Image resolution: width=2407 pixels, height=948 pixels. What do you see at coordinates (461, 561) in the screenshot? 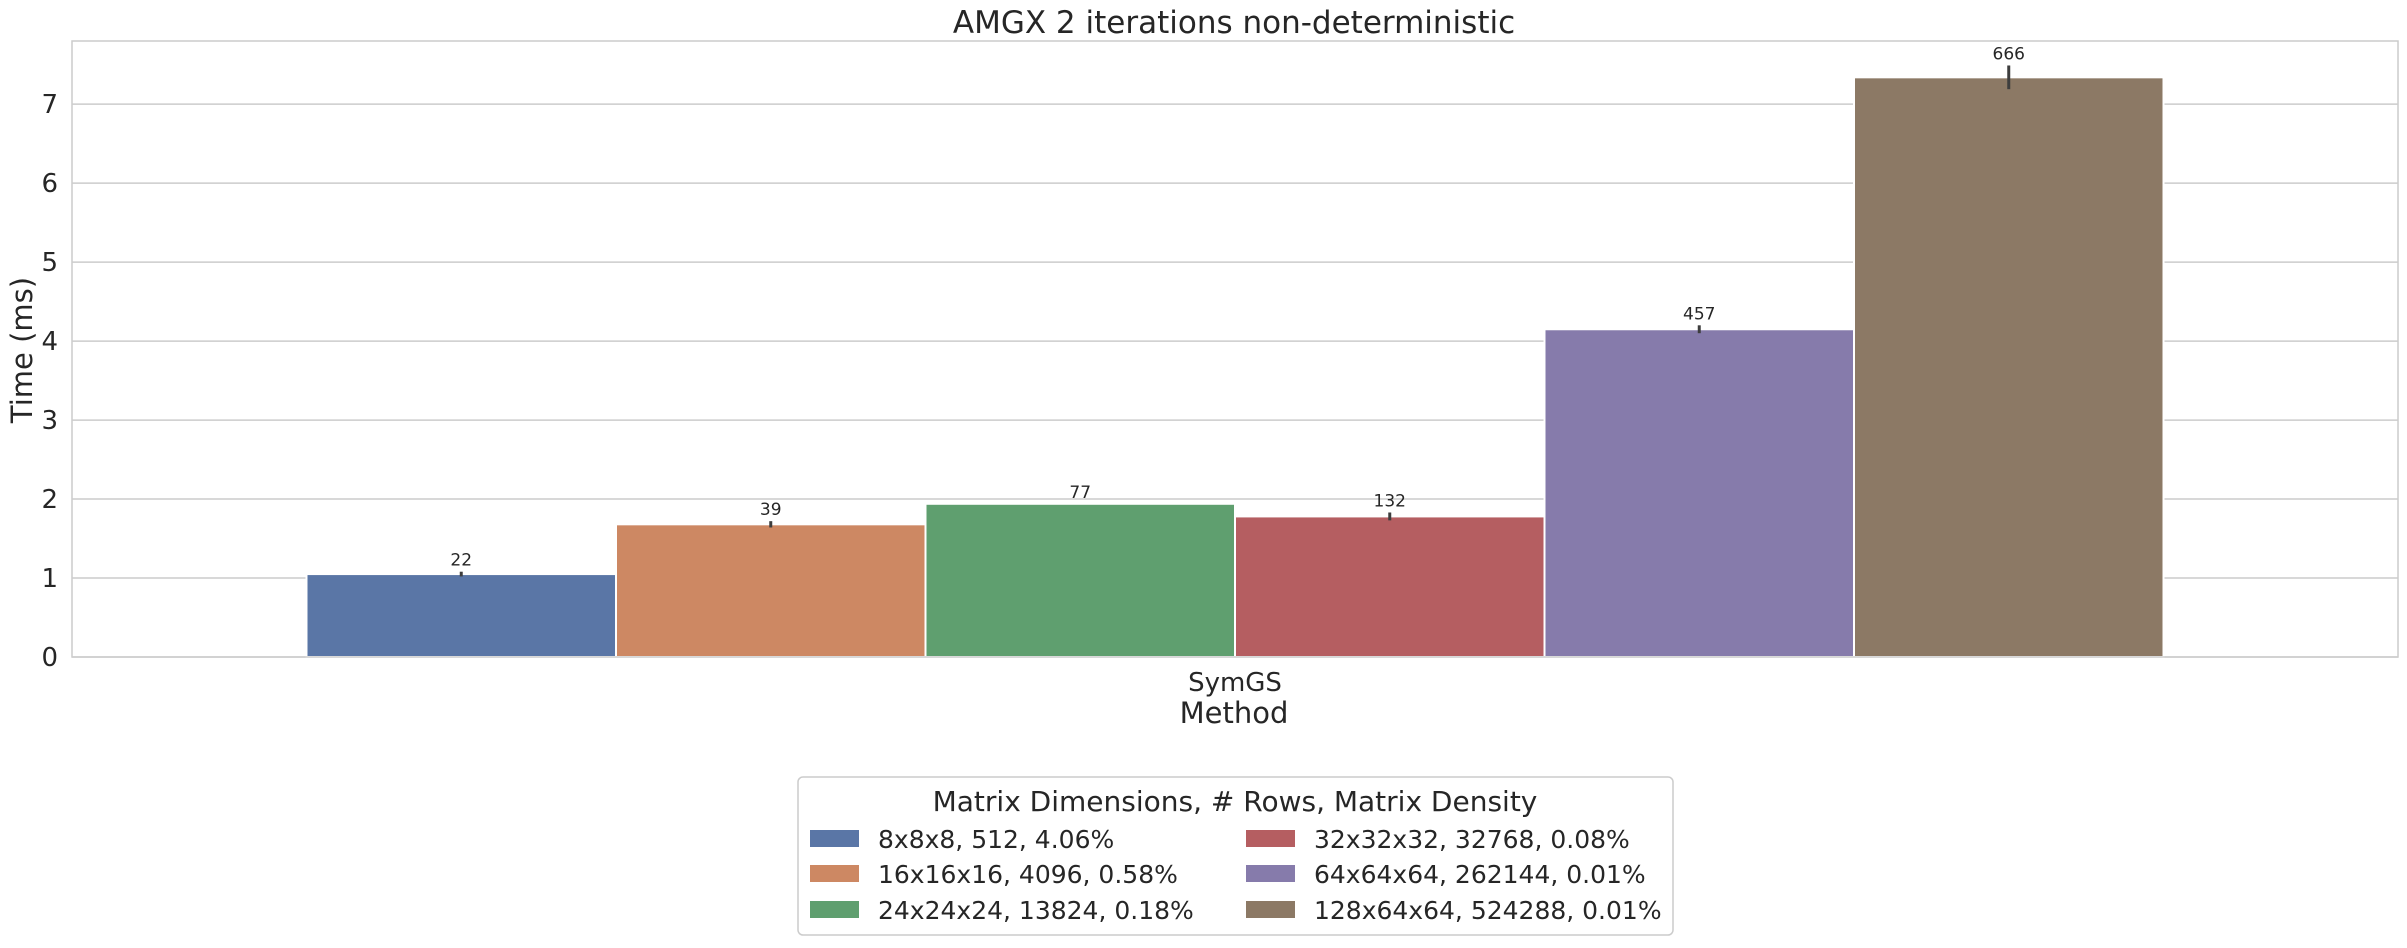
I see `bar-data-label: 22` at bounding box center [461, 561].